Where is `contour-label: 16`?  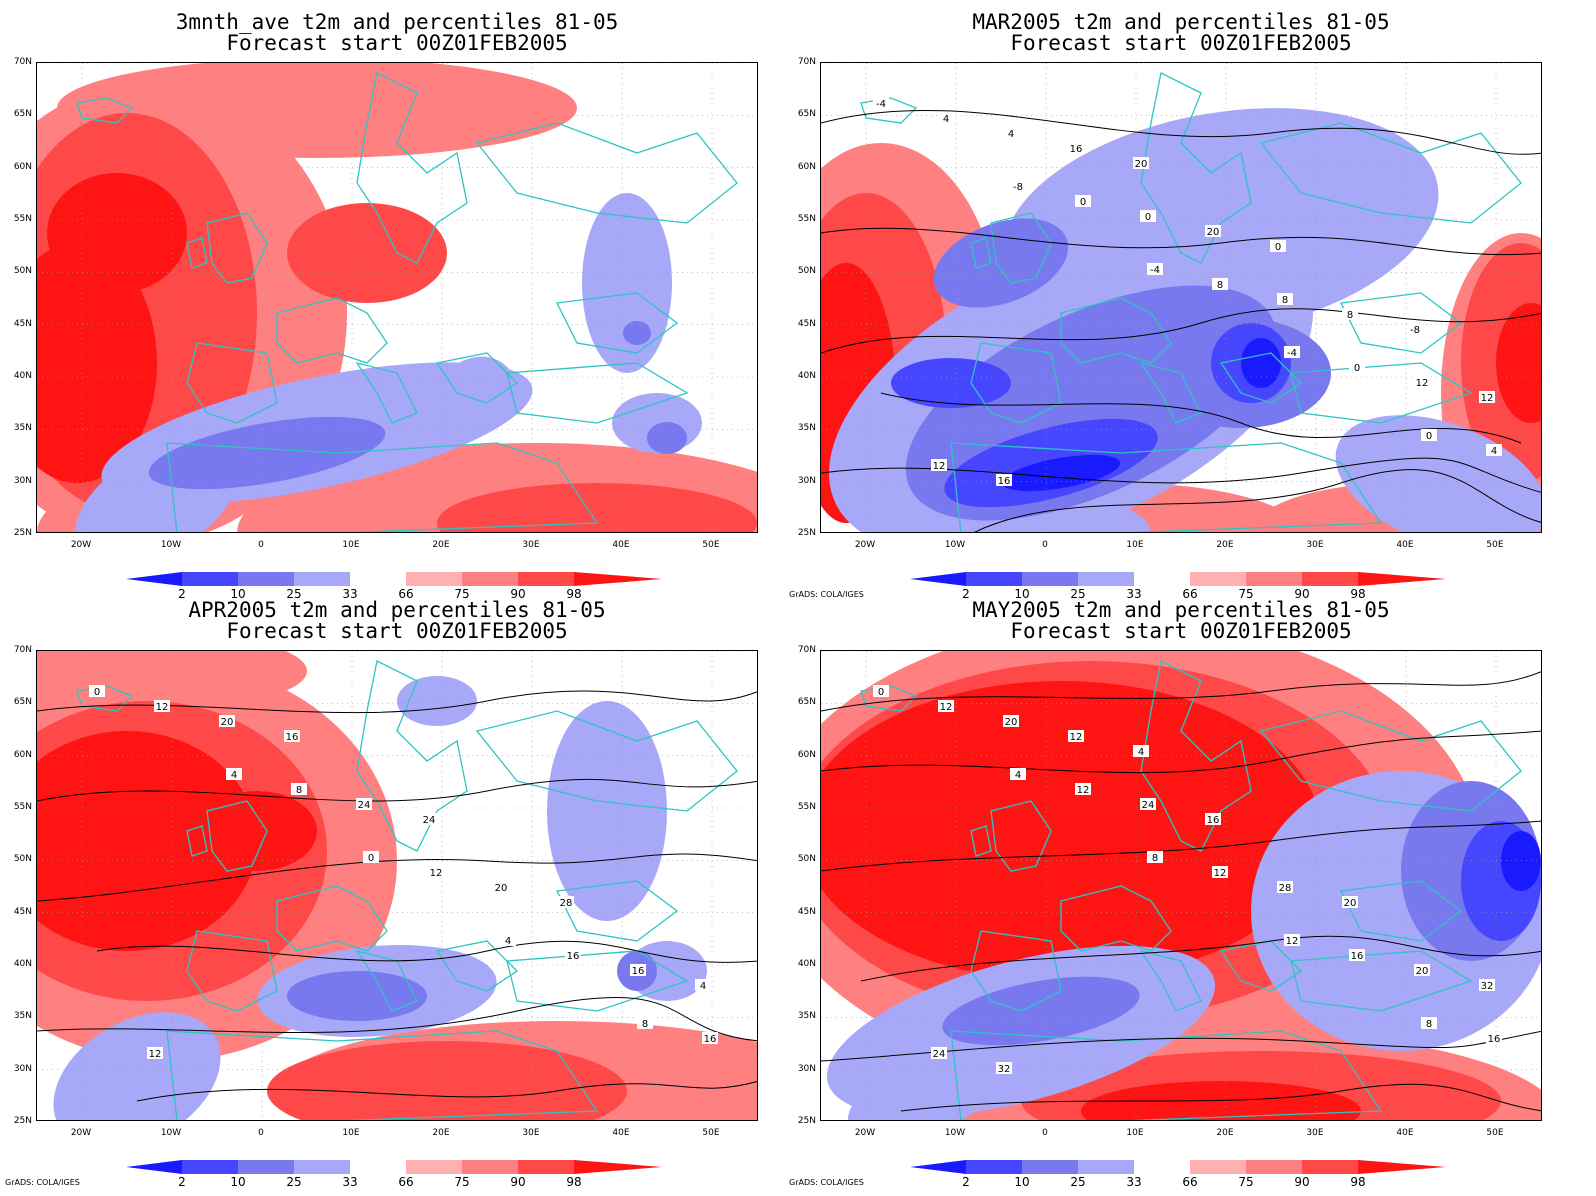
contour-label: 16 is located at coordinates (1357, 955).